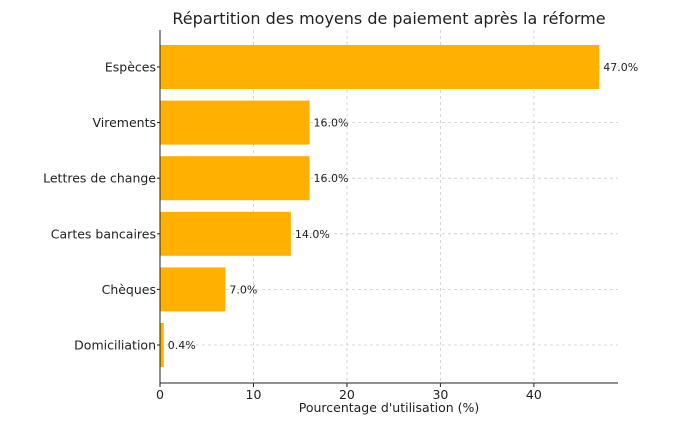  What do you see at coordinates (130, 67) in the screenshot?
I see `category-label: Espèces` at bounding box center [130, 67].